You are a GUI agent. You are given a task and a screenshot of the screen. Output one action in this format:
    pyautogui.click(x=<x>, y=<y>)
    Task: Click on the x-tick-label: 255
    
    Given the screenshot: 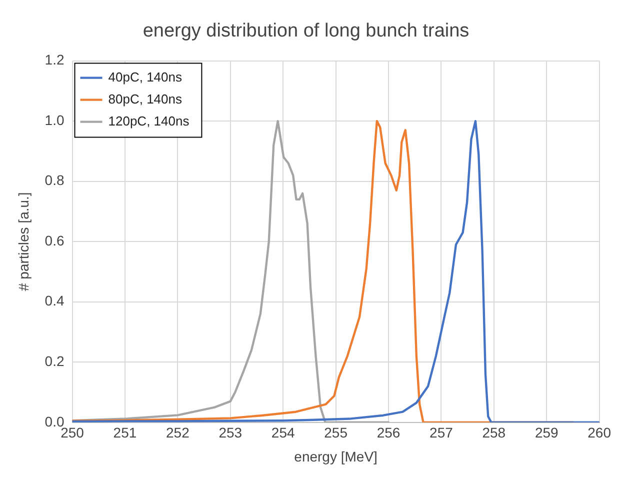 What is the action you would take?
    pyautogui.click(x=336, y=432)
    